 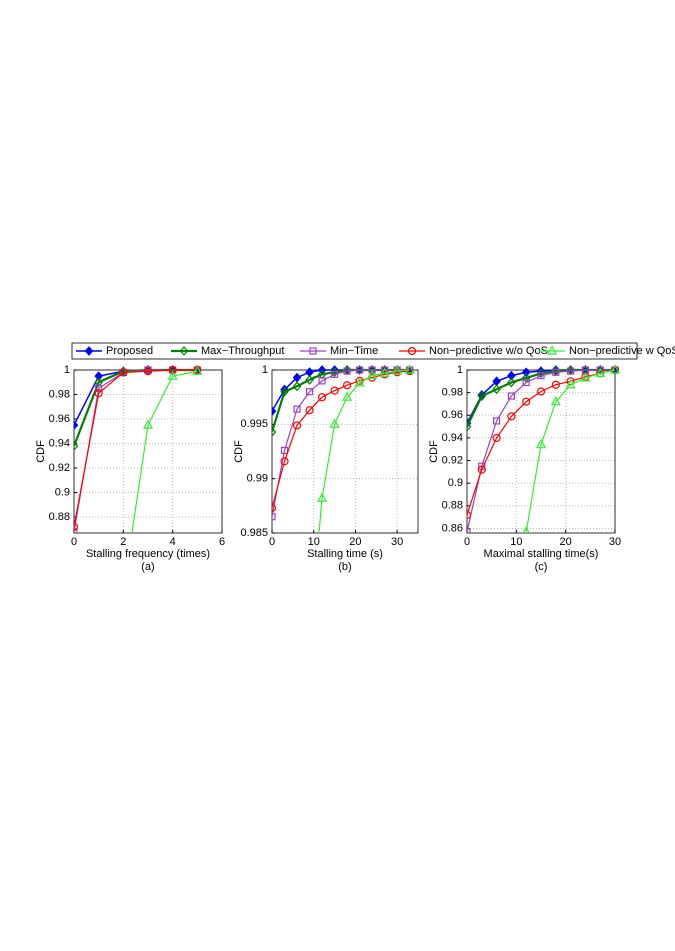 I want to click on x-tick-label: 2, so click(x=123, y=542).